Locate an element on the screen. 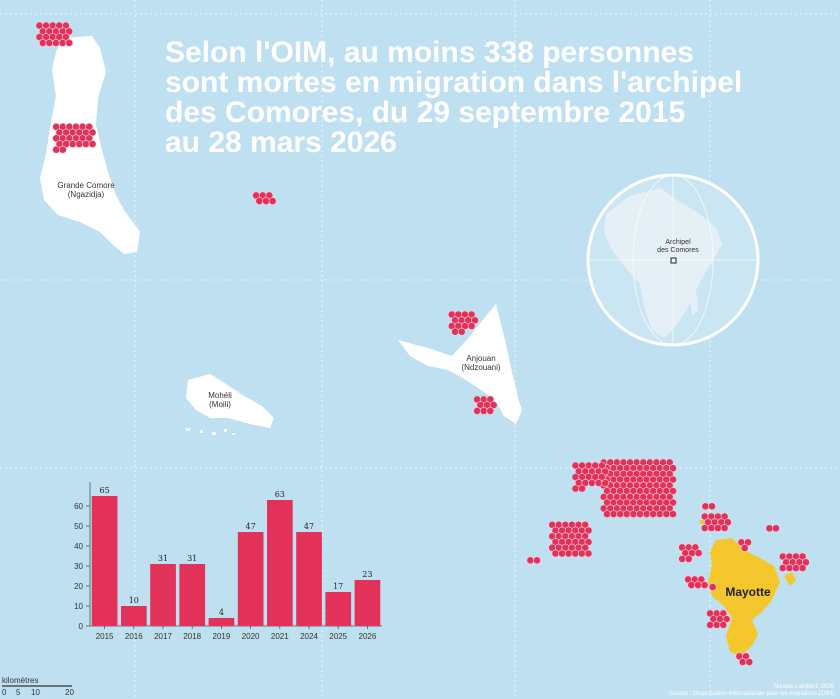 The width and height of the screenshot is (840, 699). globe-land is located at coordinates (663, 263).